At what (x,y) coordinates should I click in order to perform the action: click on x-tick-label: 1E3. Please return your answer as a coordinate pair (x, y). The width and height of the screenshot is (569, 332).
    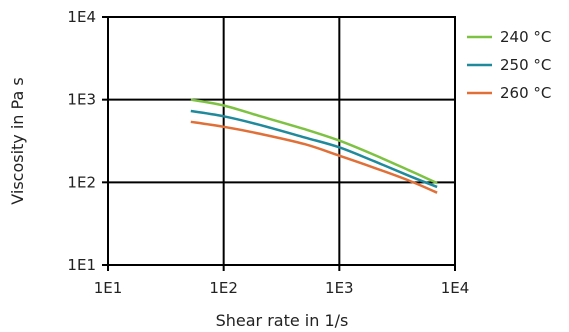
    Looking at the image, I should click on (339, 288).